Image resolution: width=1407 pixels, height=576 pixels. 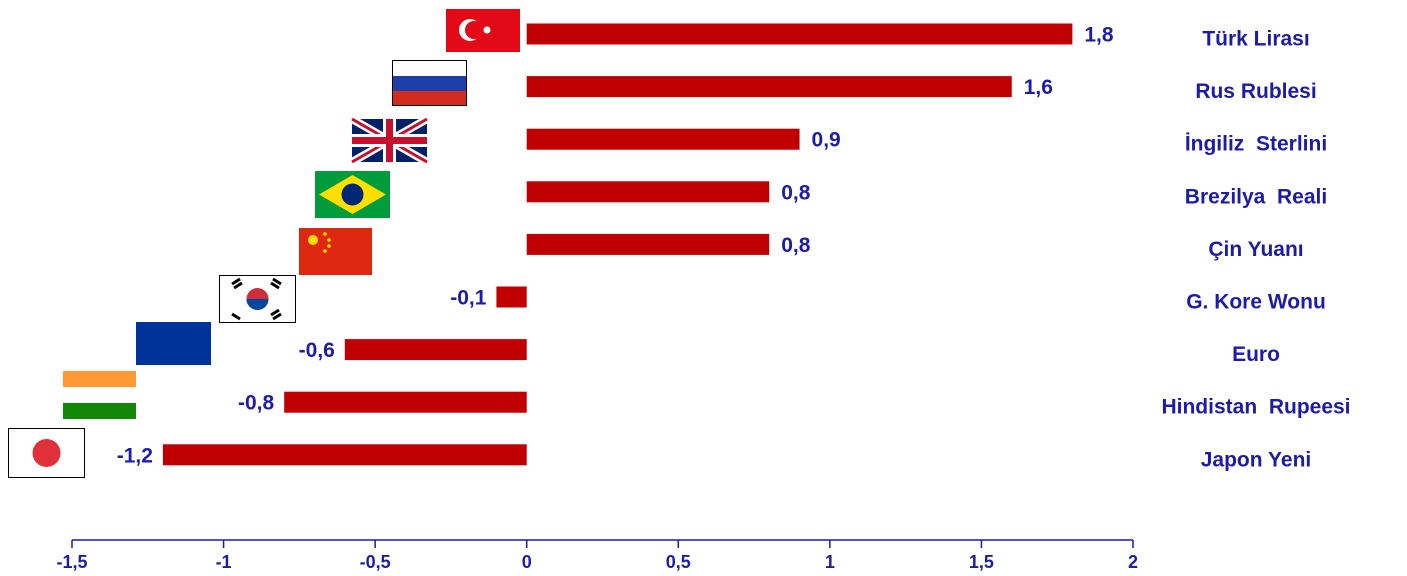 I want to click on flag-russia, so click(x=429, y=83).